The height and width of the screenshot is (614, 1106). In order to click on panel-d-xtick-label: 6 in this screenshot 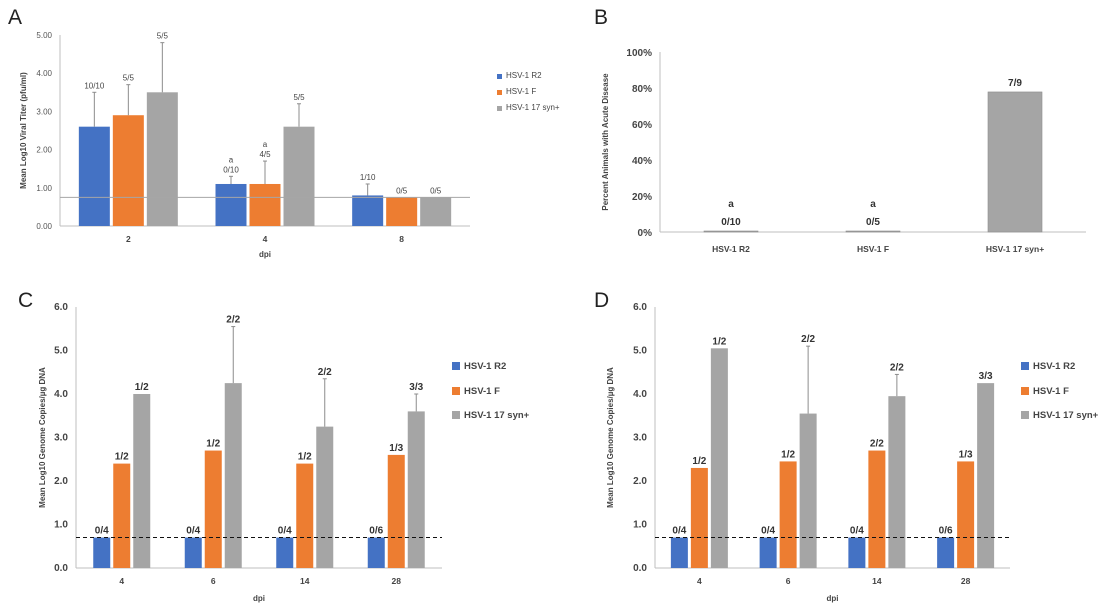, I will do `click(788, 581)`.